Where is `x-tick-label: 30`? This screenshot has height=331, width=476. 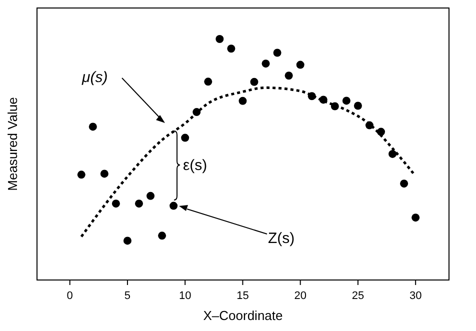 x-tick-label: 30 is located at coordinates (415, 296).